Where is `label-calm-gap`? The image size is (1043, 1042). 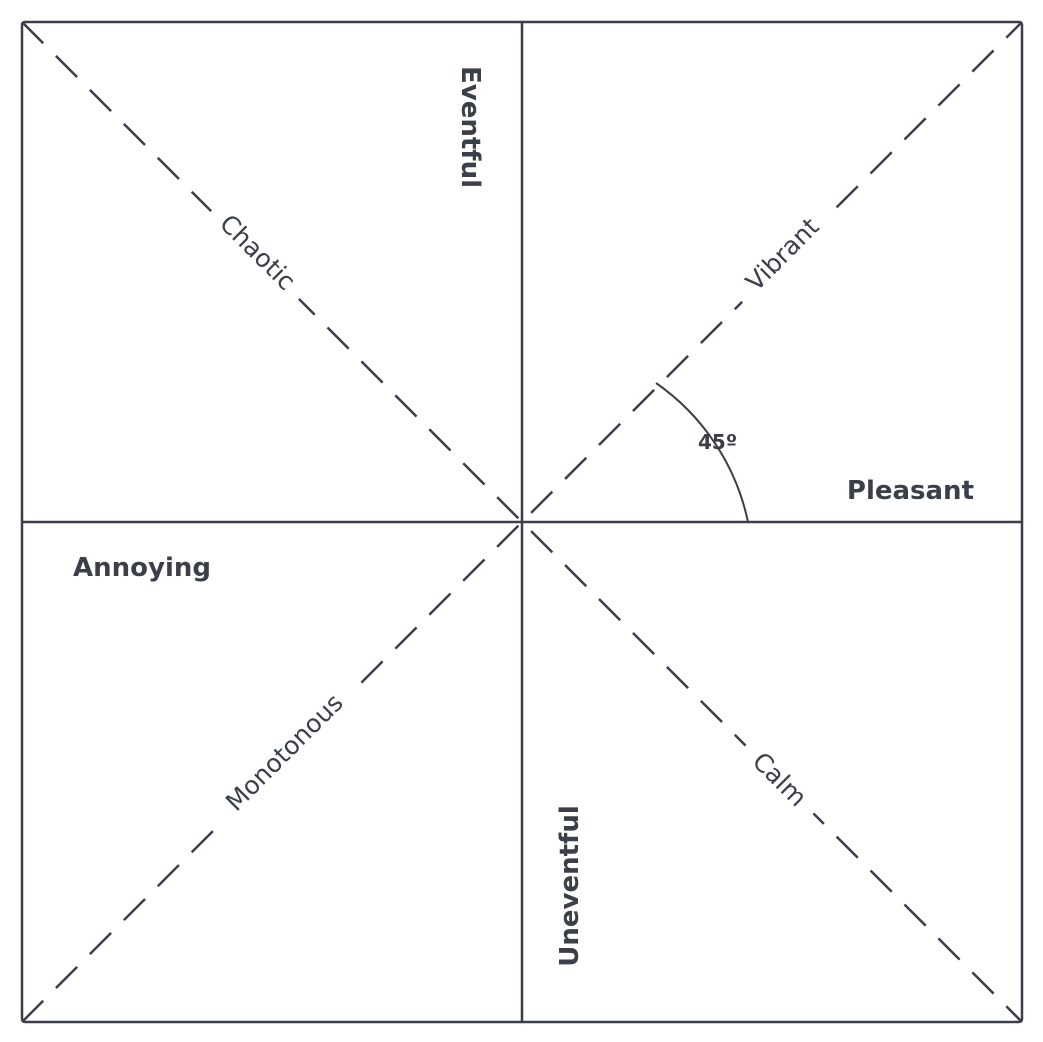
label-calm-gap is located at coordinates (780, 779).